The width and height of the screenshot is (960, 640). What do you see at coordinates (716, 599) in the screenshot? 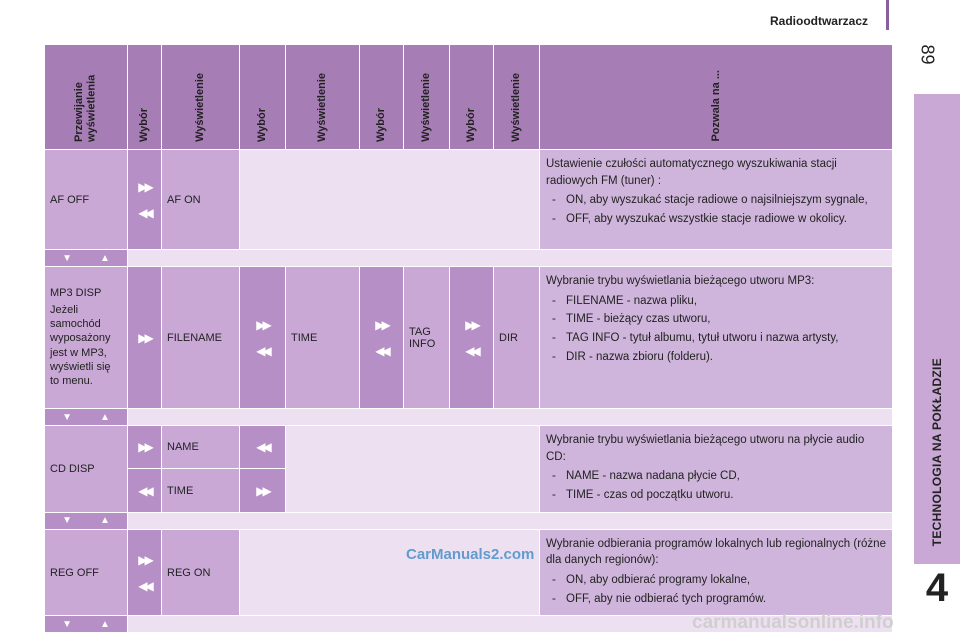
I see `list-item: OFF, aby nie odbierać tych programów.` at bounding box center [716, 599].